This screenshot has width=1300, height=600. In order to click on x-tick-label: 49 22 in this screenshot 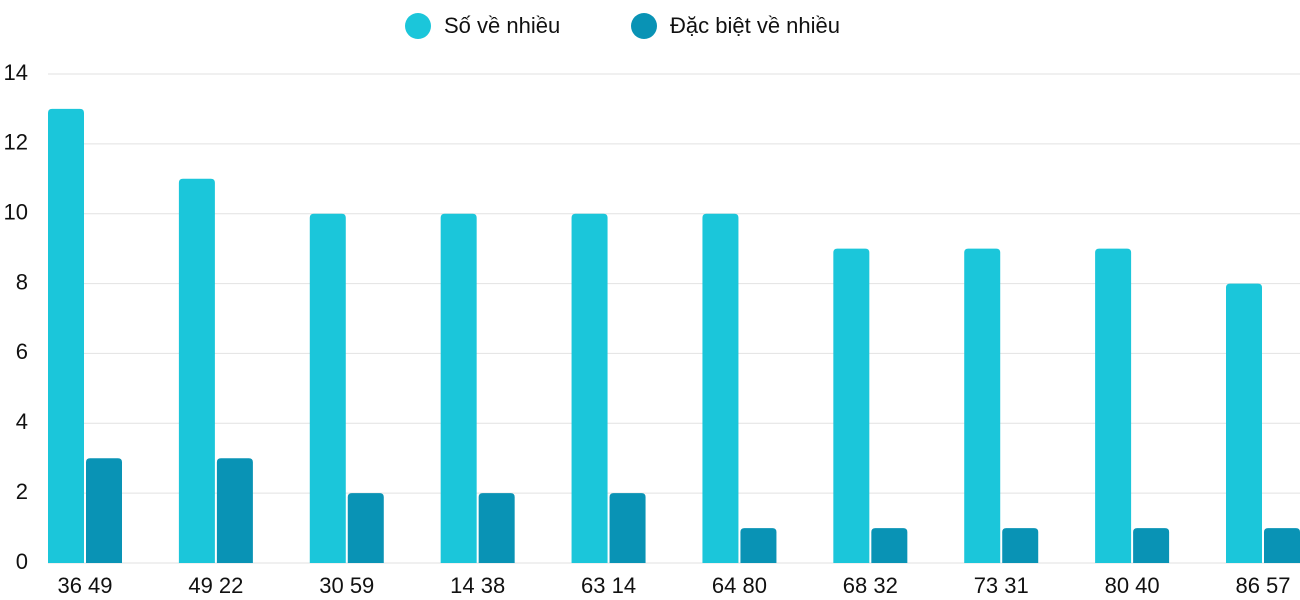, I will do `click(215, 585)`.